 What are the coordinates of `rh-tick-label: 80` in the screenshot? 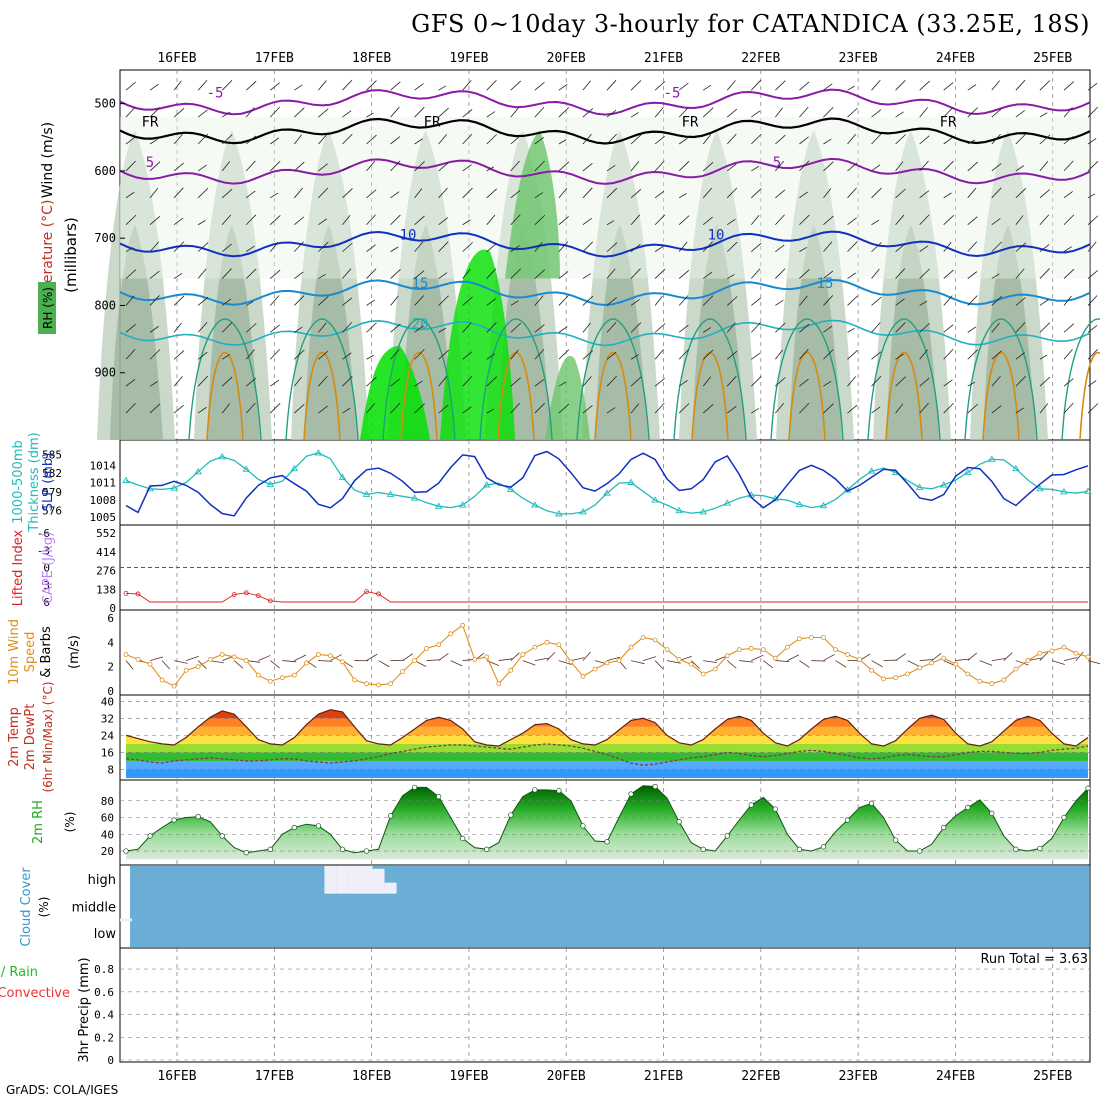 It's located at (107, 801).